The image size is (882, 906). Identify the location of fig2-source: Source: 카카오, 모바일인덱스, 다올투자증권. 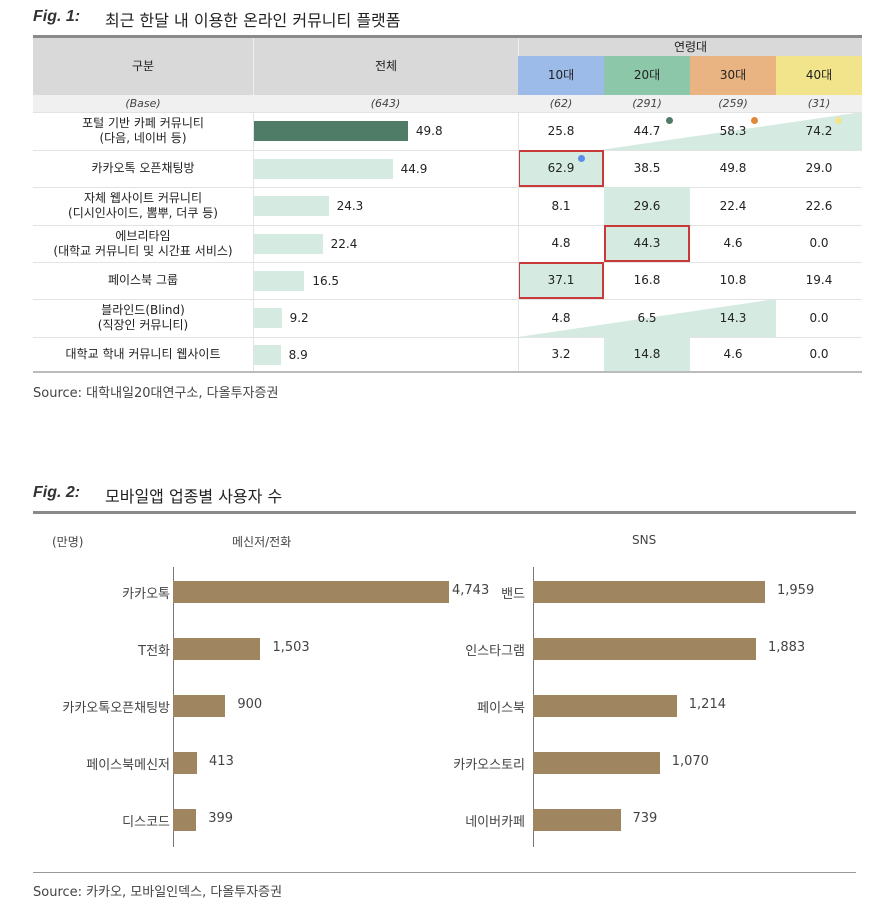
(158, 892).